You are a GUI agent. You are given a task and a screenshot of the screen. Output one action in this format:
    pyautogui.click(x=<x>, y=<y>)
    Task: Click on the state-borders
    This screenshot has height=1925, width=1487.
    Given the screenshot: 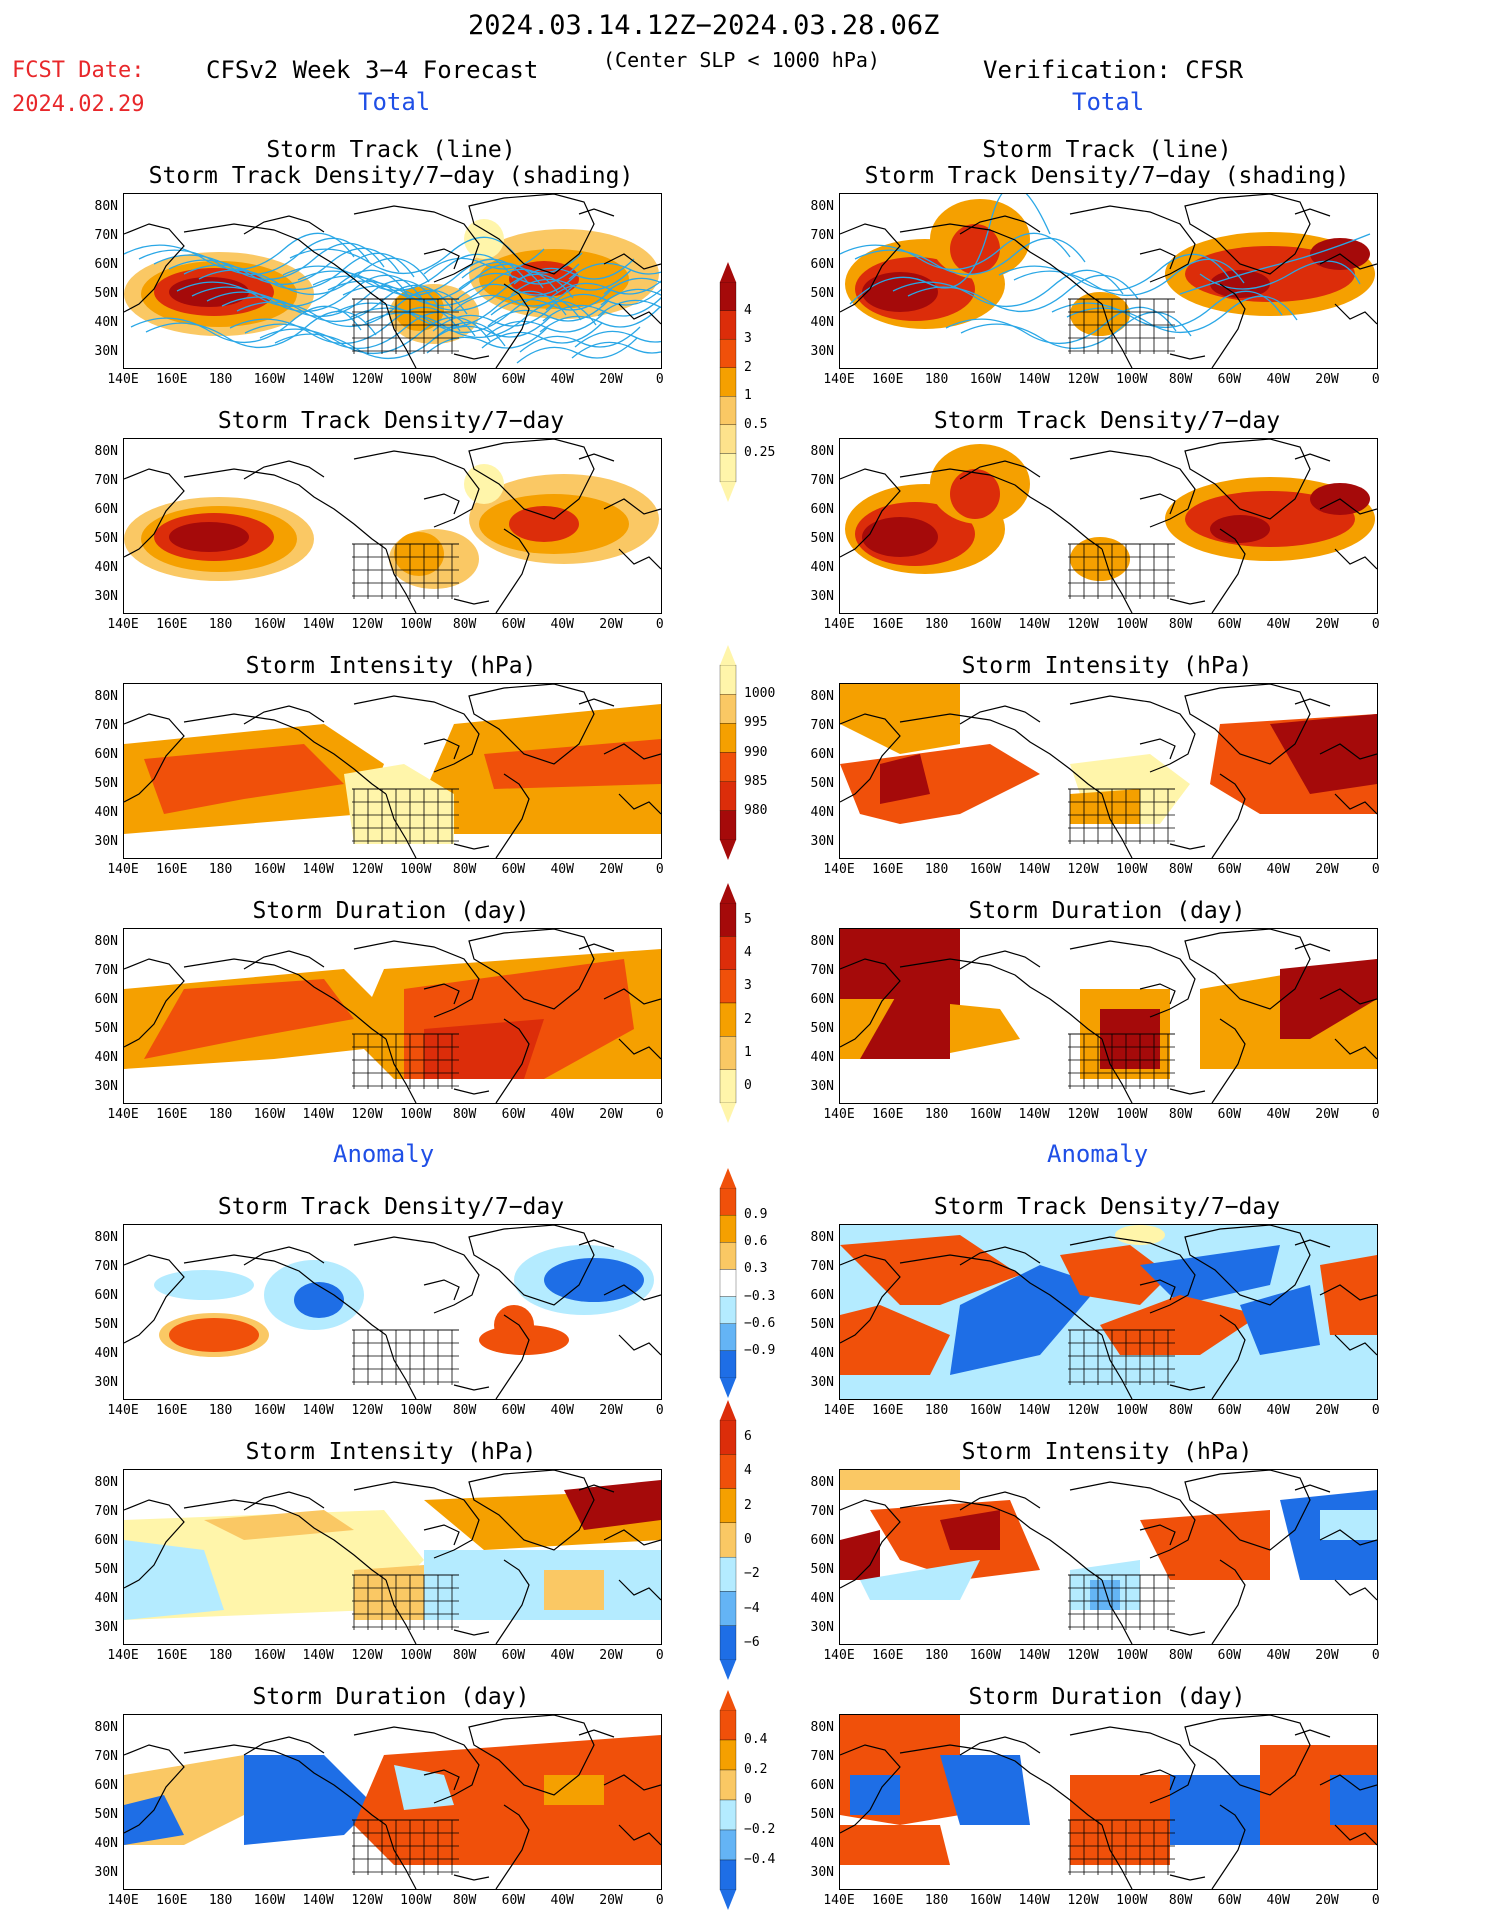 What is the action you would take?
    pyautogui.click(x=1121, y=1357)
    